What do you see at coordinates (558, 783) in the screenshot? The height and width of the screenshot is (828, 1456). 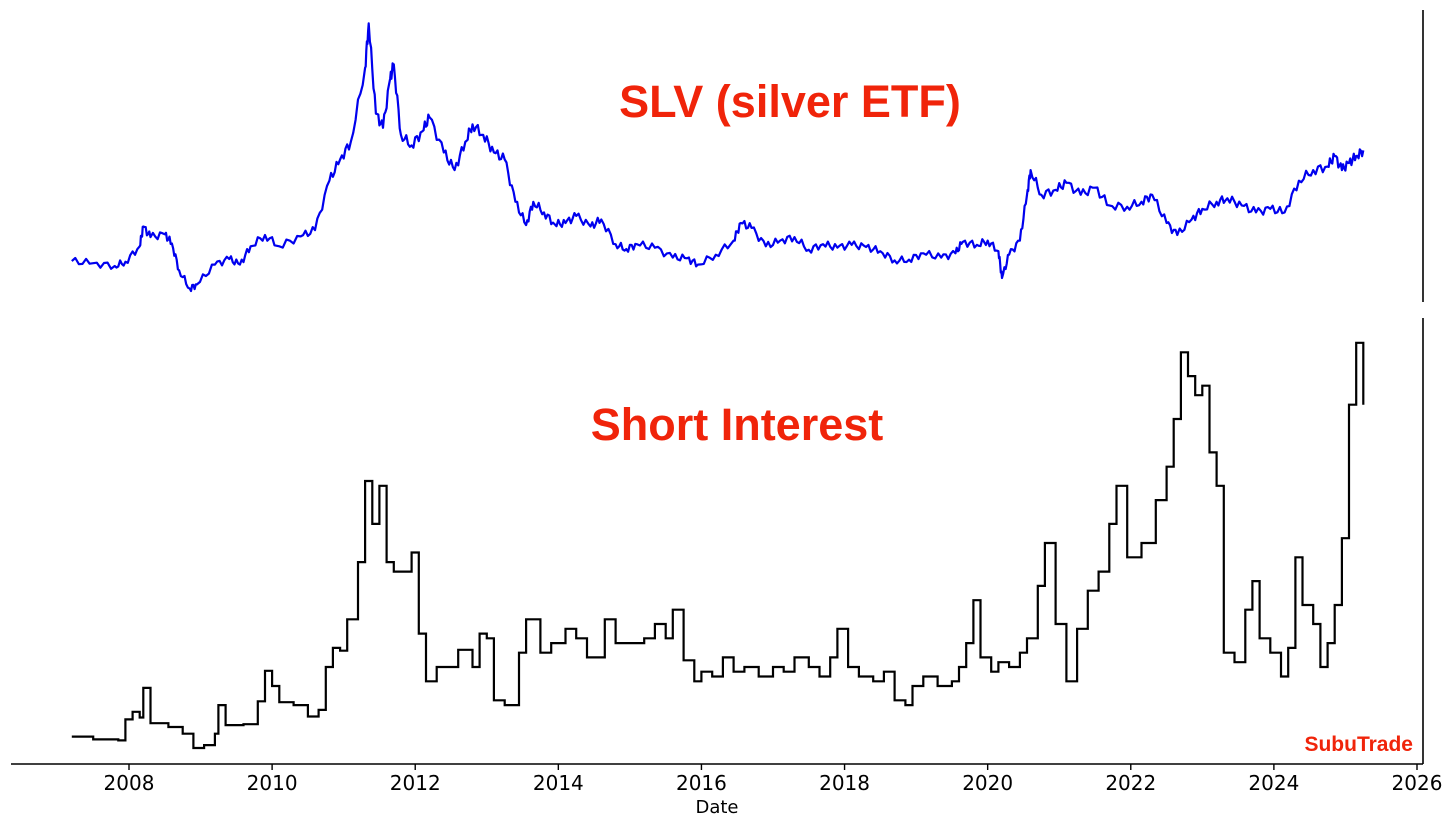 I see `x-tick-label: 2014` at bounding box center [558, 783].